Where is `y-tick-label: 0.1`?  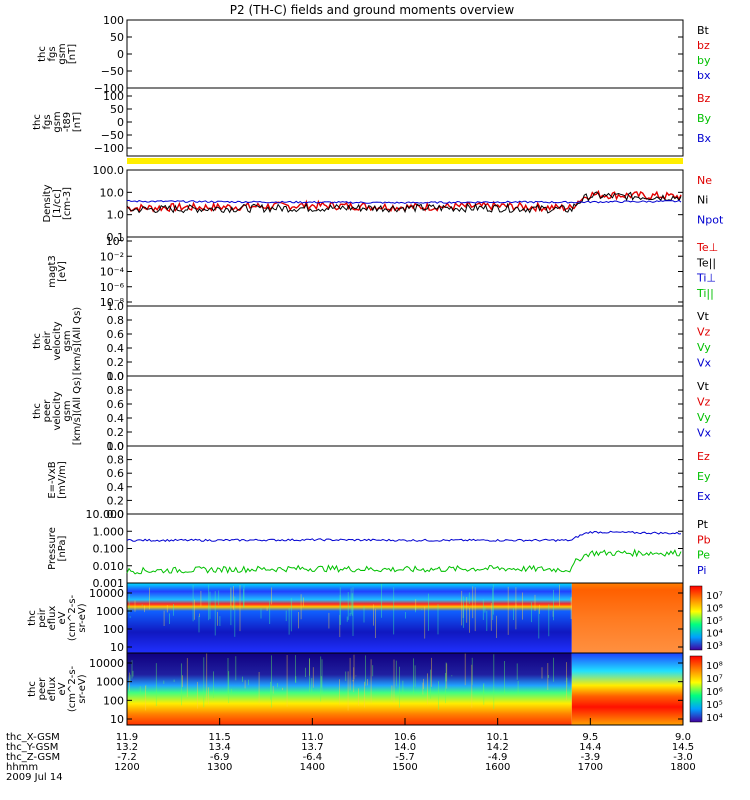
y-tick-label: 0.1 is located at coordinates (116, 237).